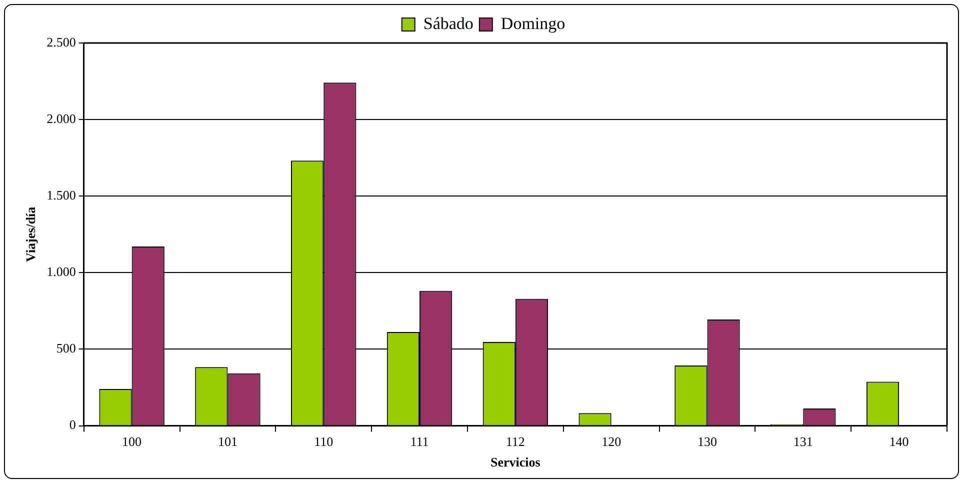  I want to click on y-tick-label: 2.000, so click(61, 118).